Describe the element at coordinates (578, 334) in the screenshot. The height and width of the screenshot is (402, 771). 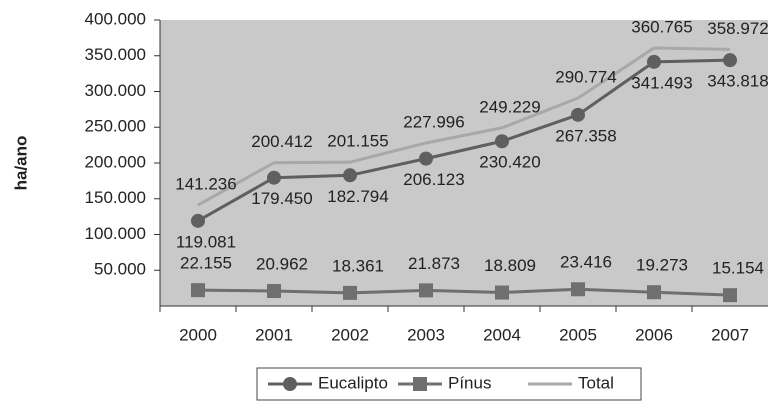
I see `x-tick-label: 2005` at that location.